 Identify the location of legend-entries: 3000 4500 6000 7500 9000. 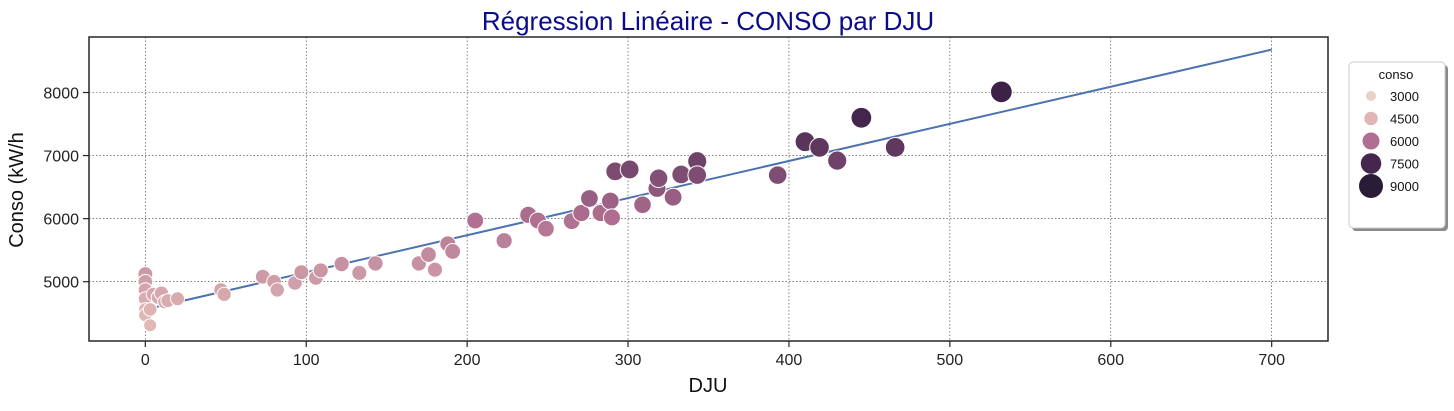
(1389, 143).